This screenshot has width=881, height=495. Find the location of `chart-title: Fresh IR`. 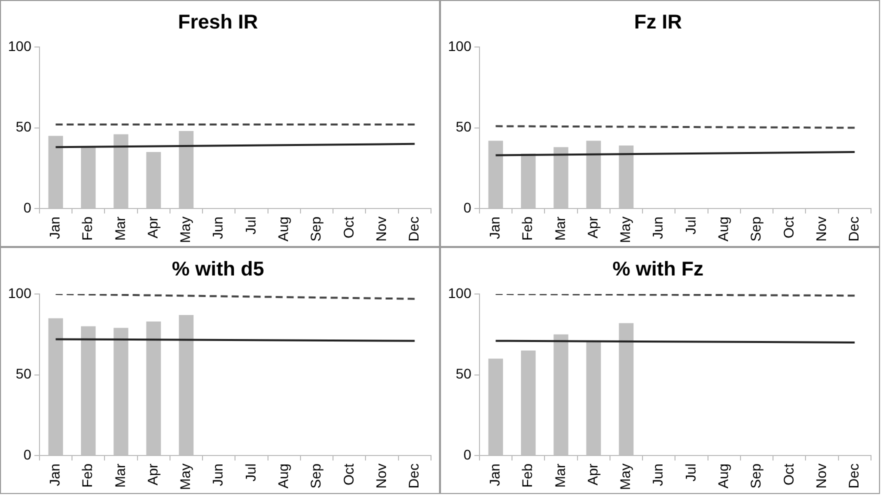

chart-title: Fresh IR is located at coordinates (218, 23).